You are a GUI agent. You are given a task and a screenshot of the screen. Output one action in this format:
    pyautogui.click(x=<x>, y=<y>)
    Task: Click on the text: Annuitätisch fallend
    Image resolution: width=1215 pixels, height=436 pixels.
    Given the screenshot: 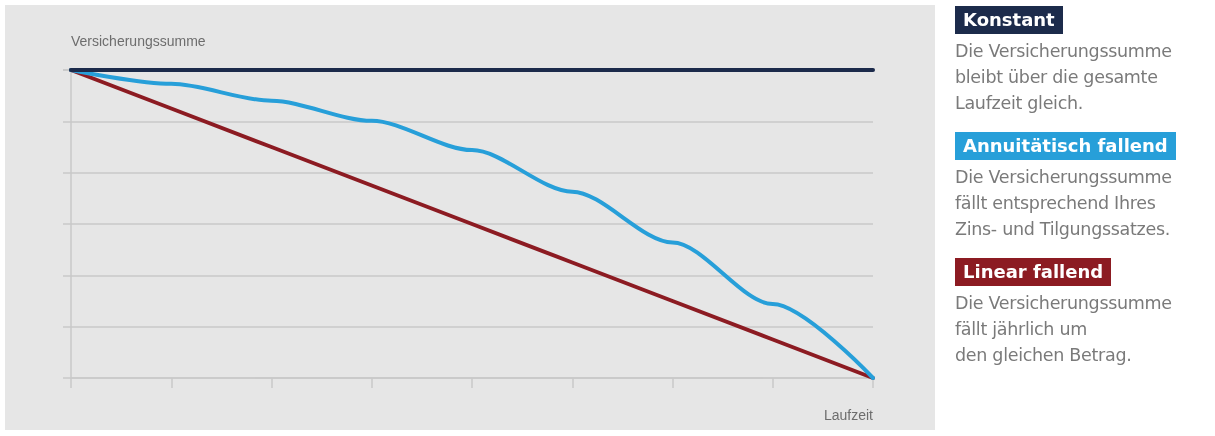 What is the action you would take?
    pyautogui.click(x=1065, y=146)
    